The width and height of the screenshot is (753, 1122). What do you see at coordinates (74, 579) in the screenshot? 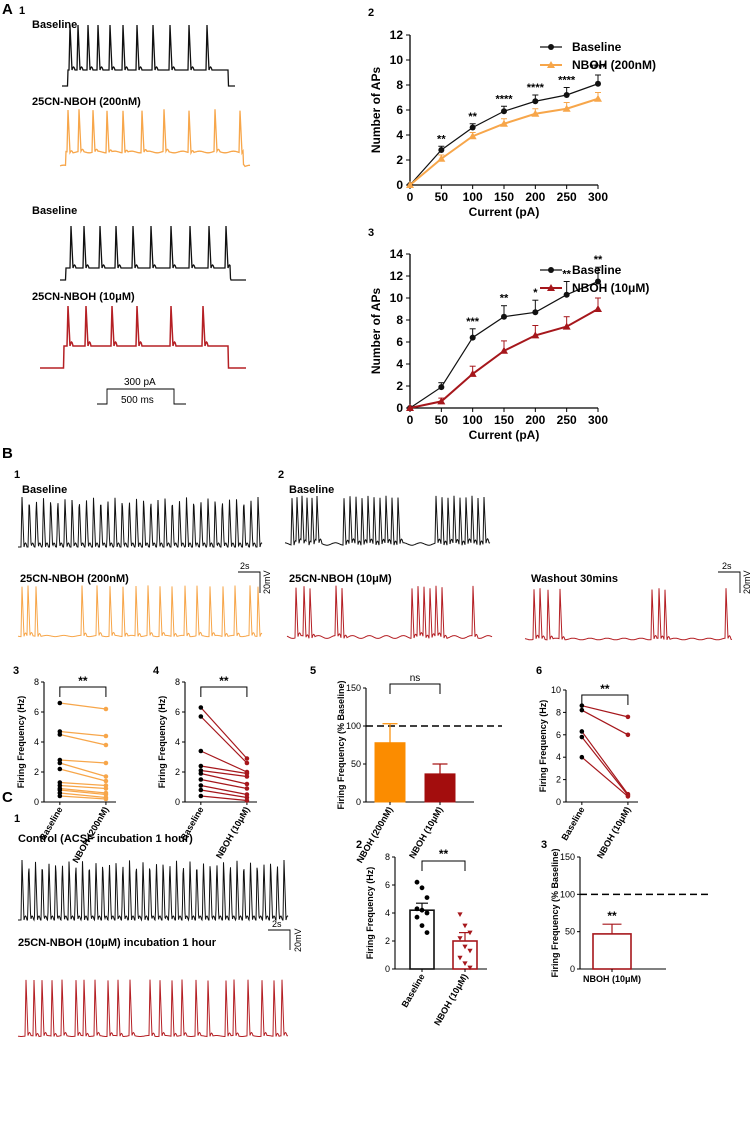
I see `trace-label-nboh200-b1: 25CN-NBOH (200nM)` at bounding box center [74, 579].